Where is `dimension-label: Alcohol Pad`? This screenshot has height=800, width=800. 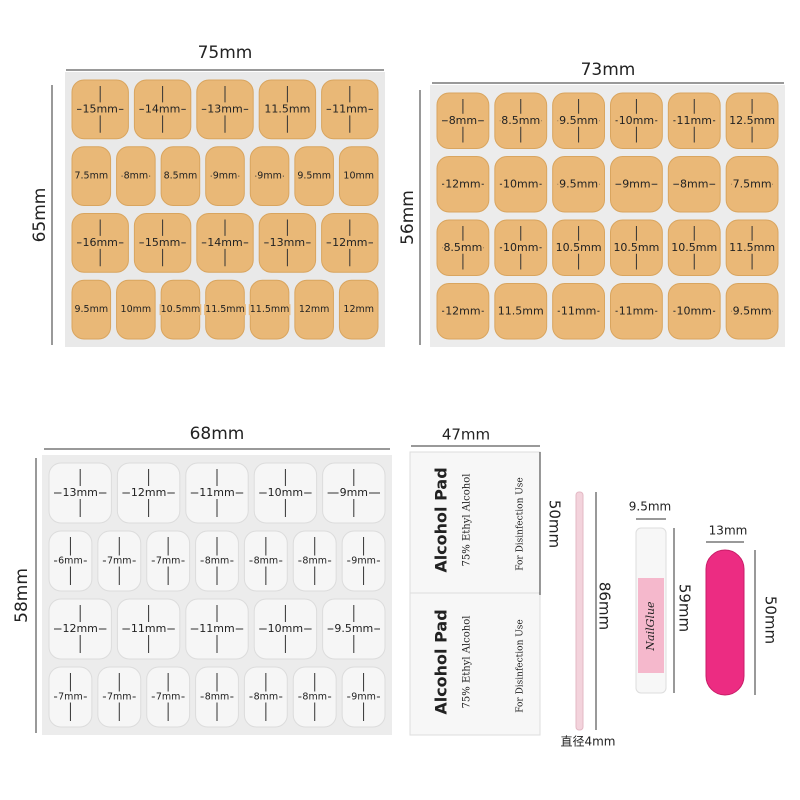
dimension-label: Alcohol Pad is located at coordinates (441, 519).